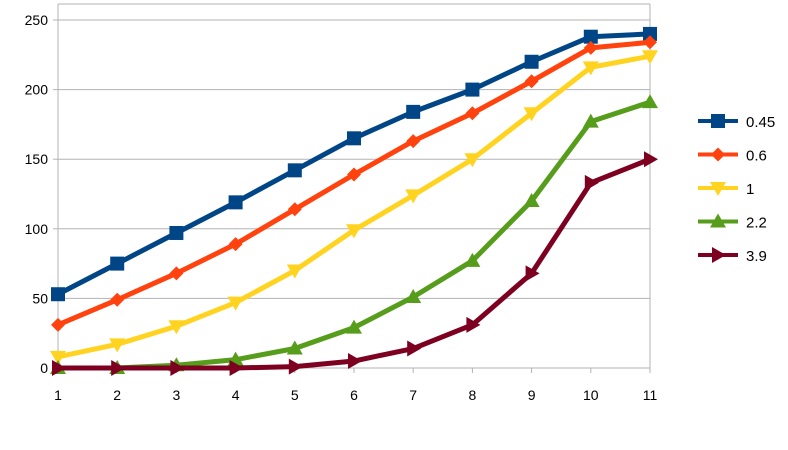  I want to click on data-point-0.6-9, so click(531, 81).